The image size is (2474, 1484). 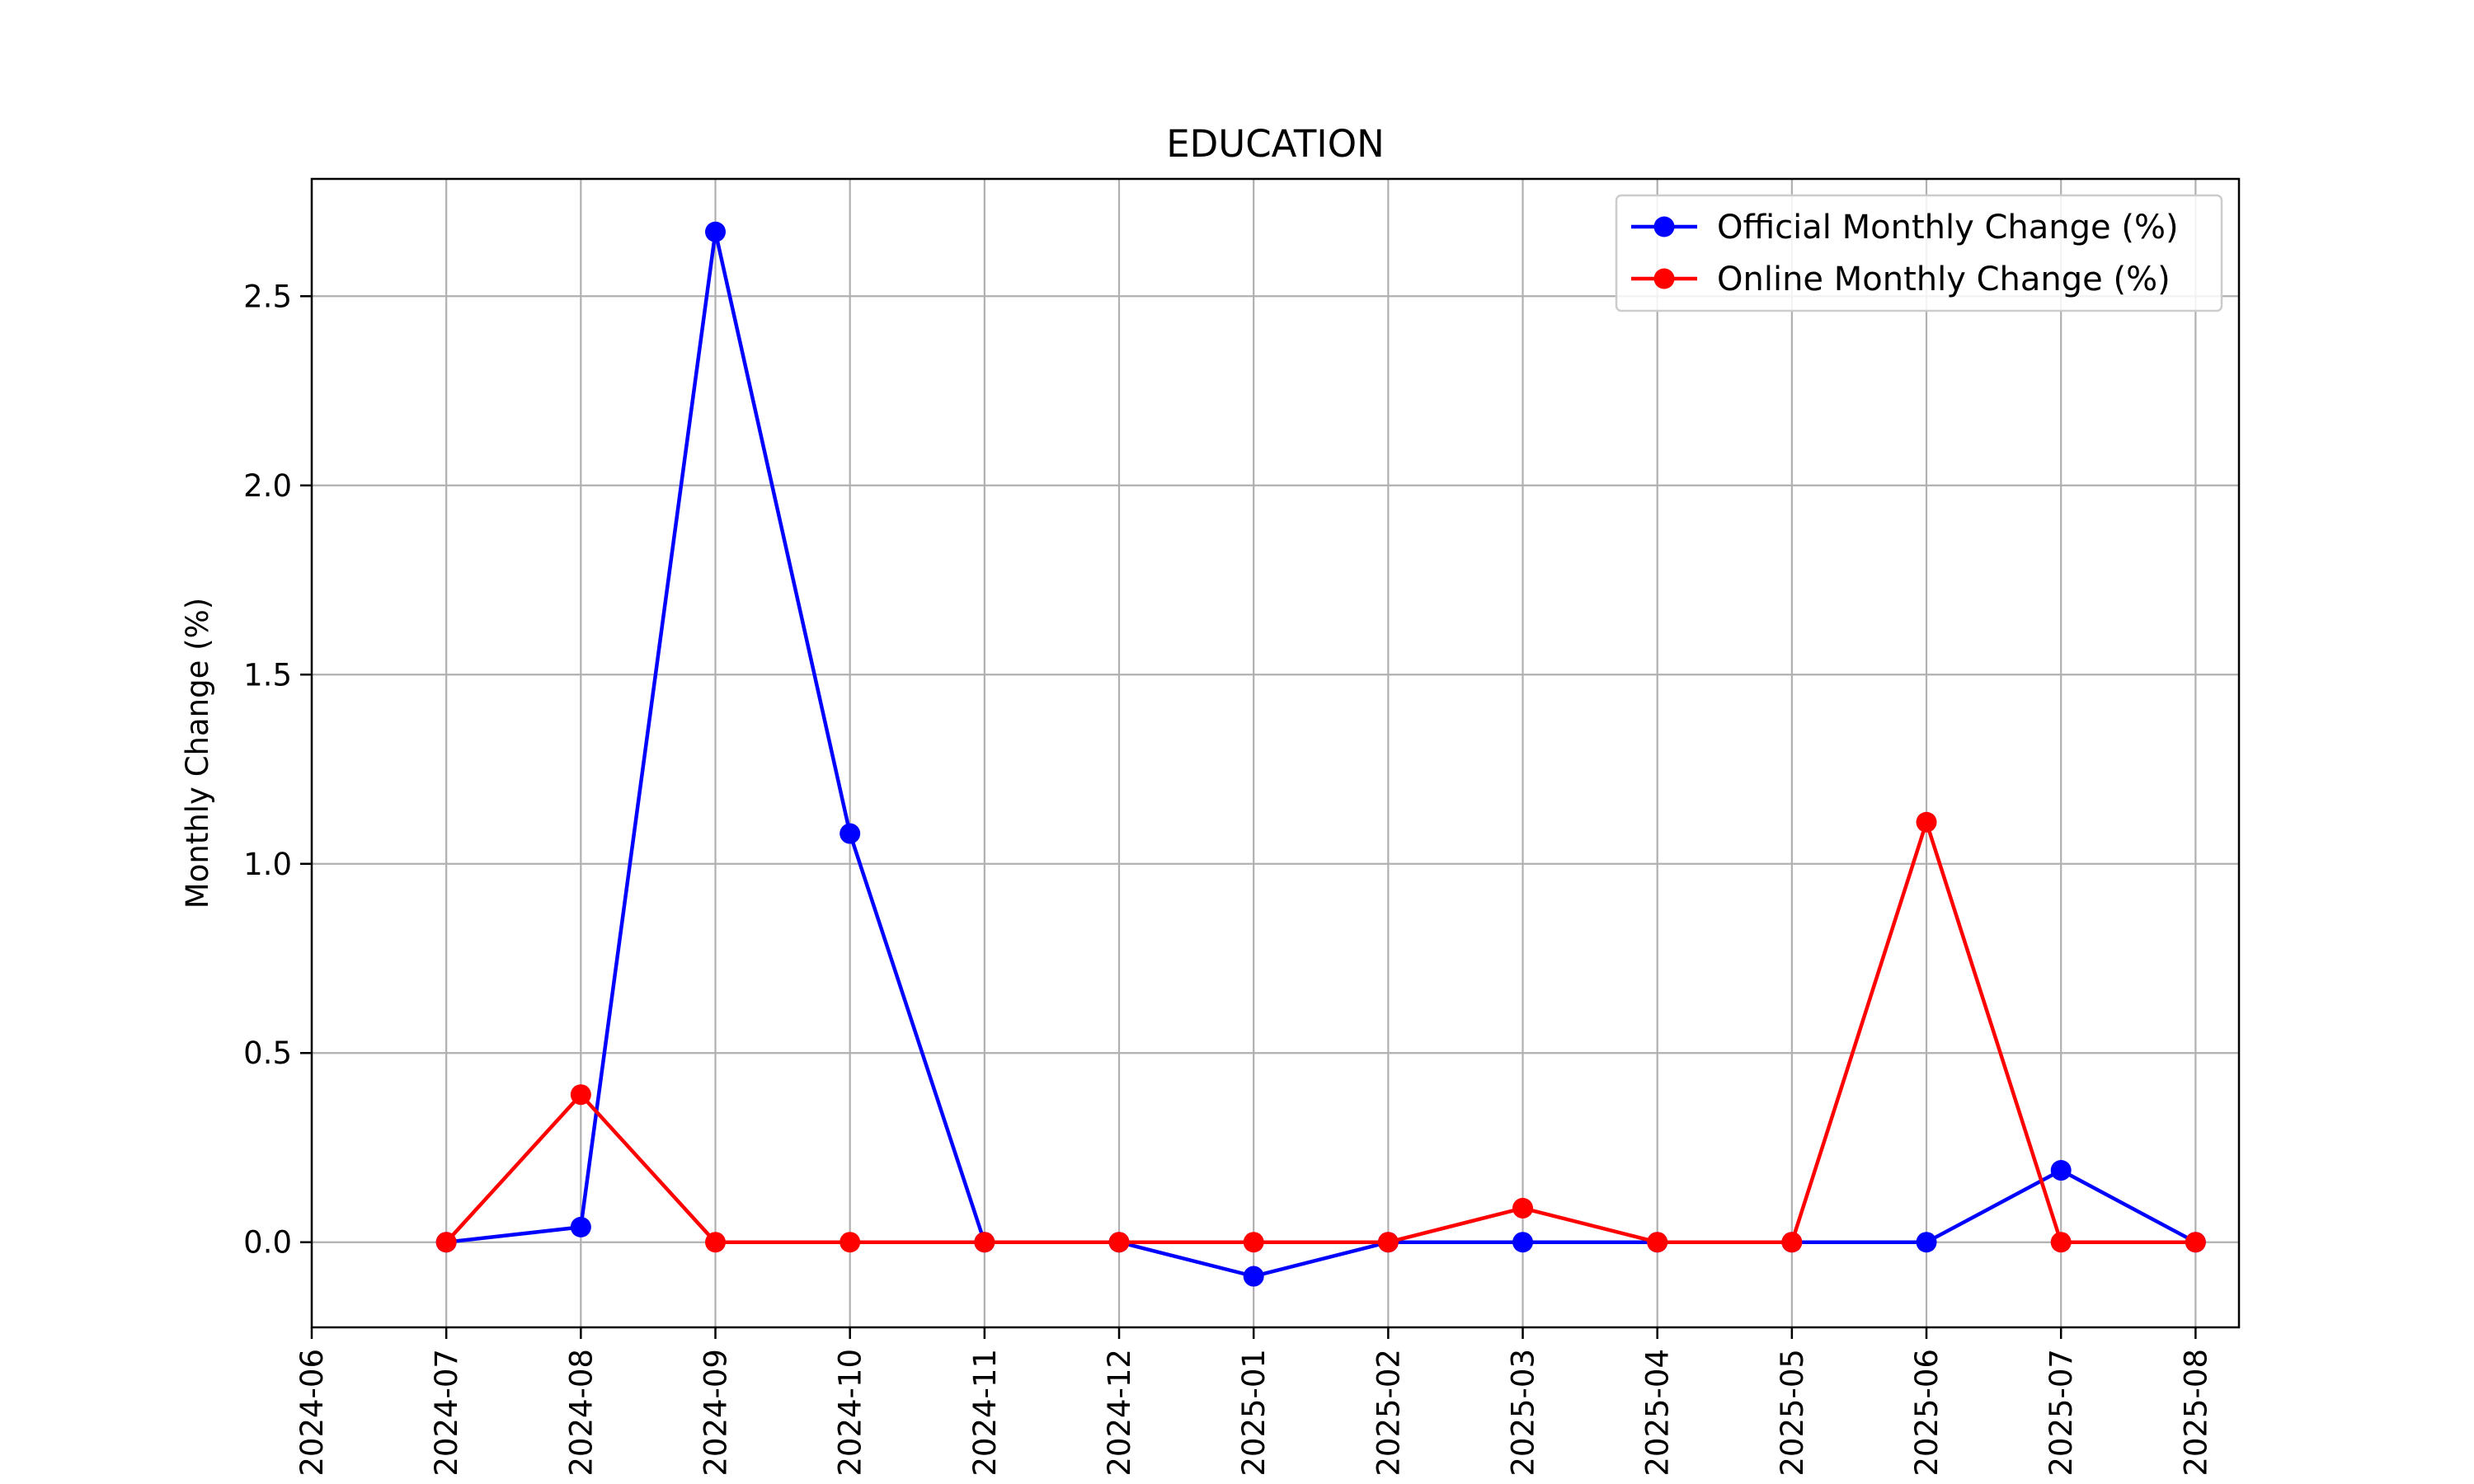 I want to click on y-tick-label: 1.0, so click(x=267, y=864).